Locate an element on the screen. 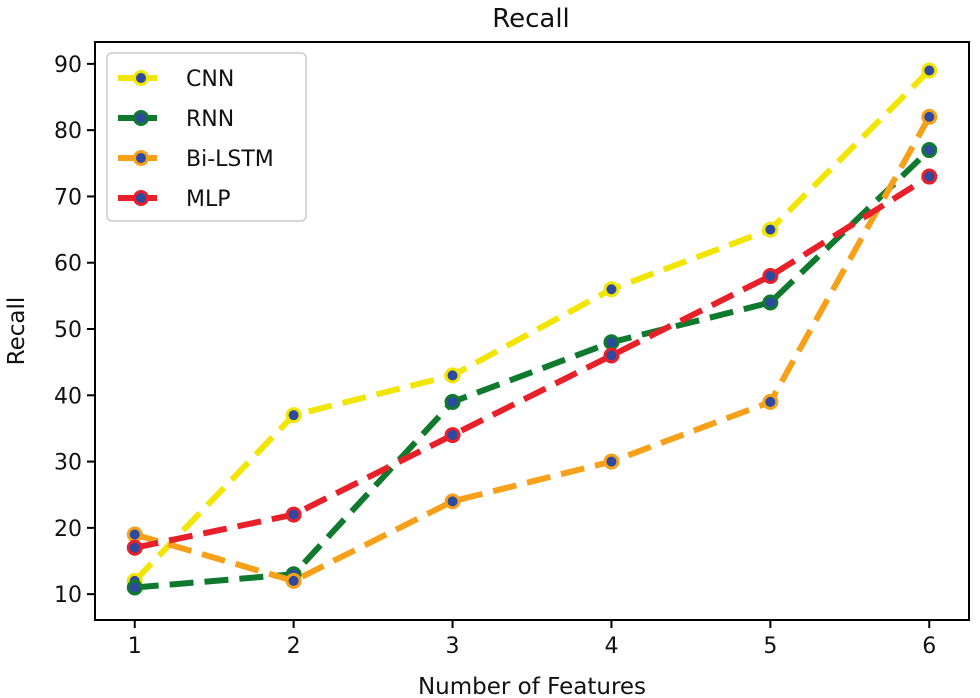 The height and width of the screenshot is (698, 980). legend: CNN RNN Bi-LSTM MLP is located at coordinates (206, 137).